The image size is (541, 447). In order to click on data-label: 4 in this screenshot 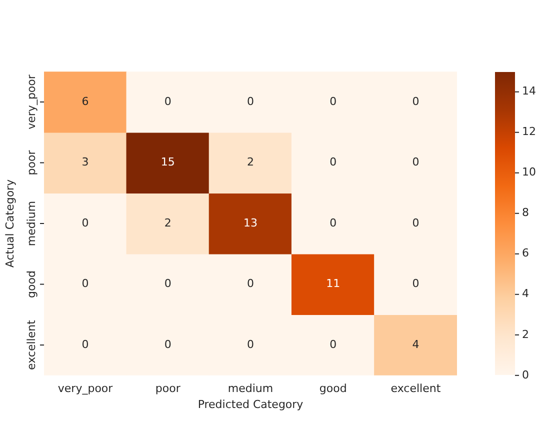, I will do `click(416, 344)`.